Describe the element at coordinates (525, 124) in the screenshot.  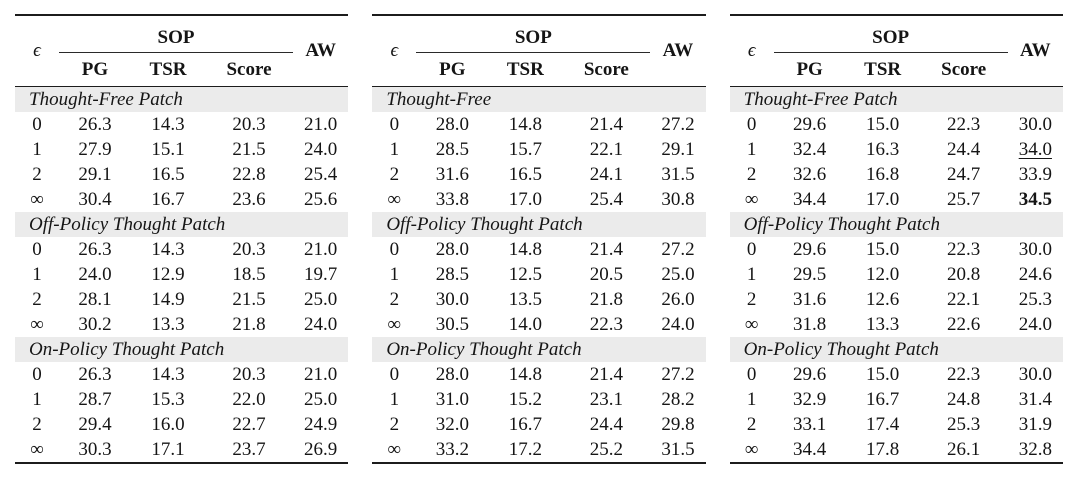
I see `value-cell: 14.8` at that location.